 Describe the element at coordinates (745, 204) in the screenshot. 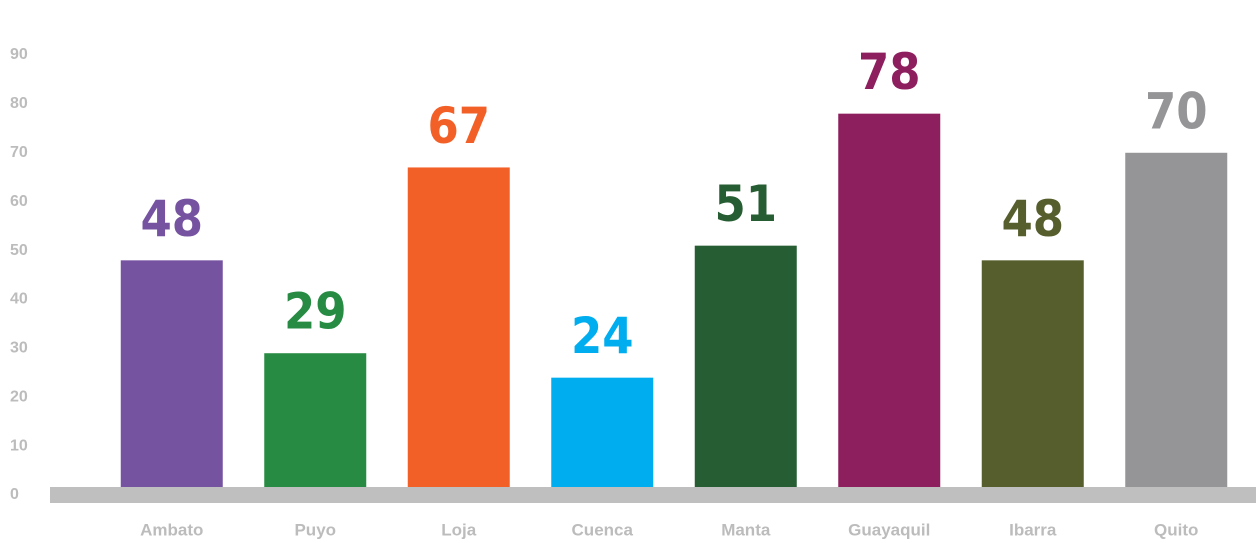

I see `value-label: 51` at that location.